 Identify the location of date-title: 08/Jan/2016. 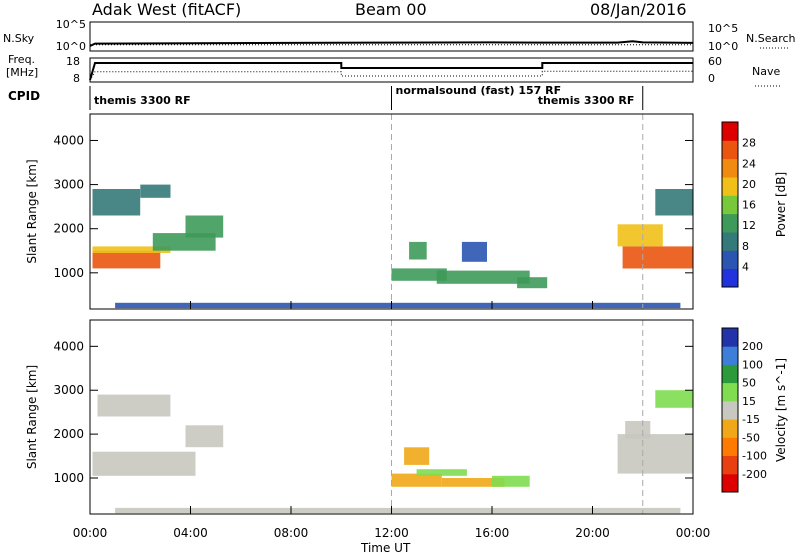
(638, 9).